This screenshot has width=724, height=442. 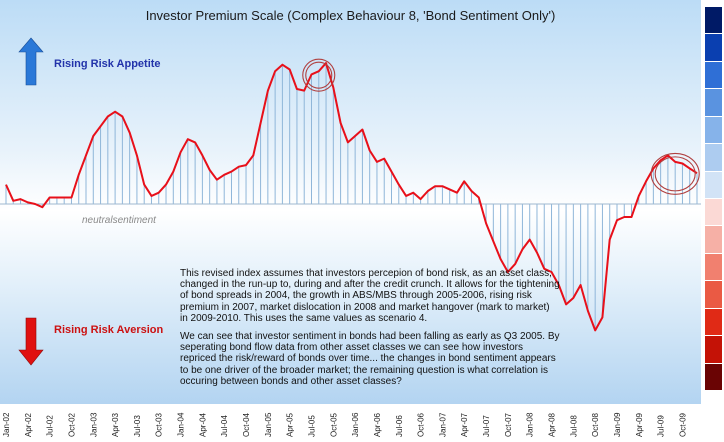 What do you see at coordinates (355, 424) in the screenshot?
I see `x-tick-label: Jan-06` at bounding box center [355, 424].